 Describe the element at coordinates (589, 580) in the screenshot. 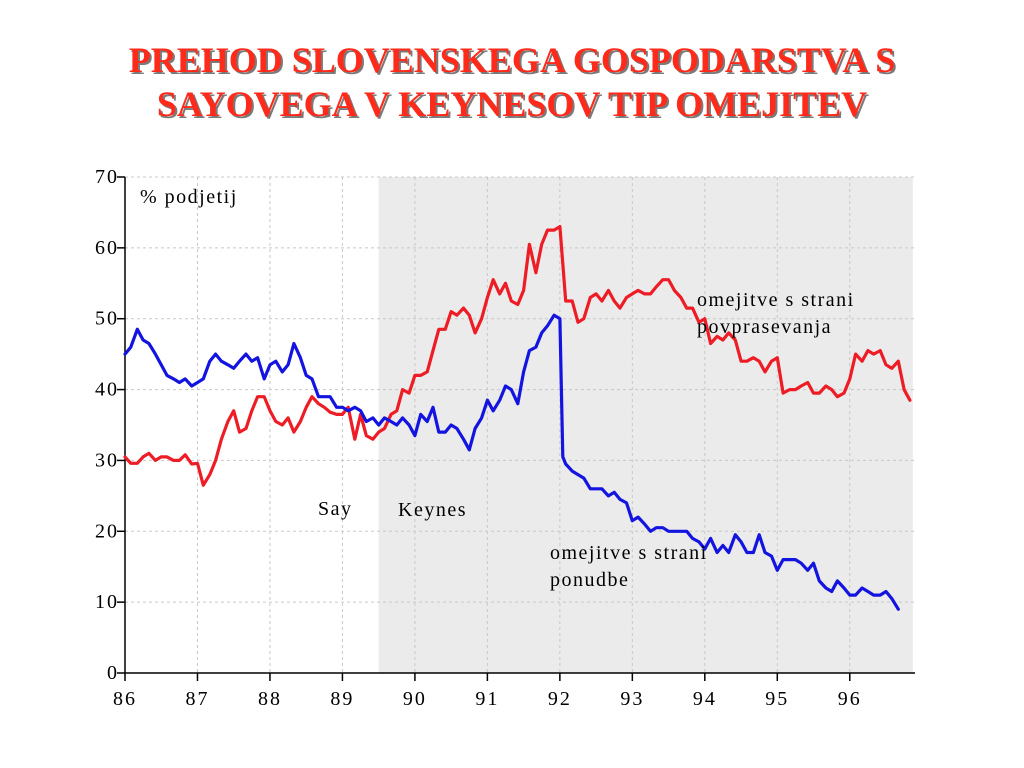

I see `supply-series-label-line-2: ponudbe` at that location.